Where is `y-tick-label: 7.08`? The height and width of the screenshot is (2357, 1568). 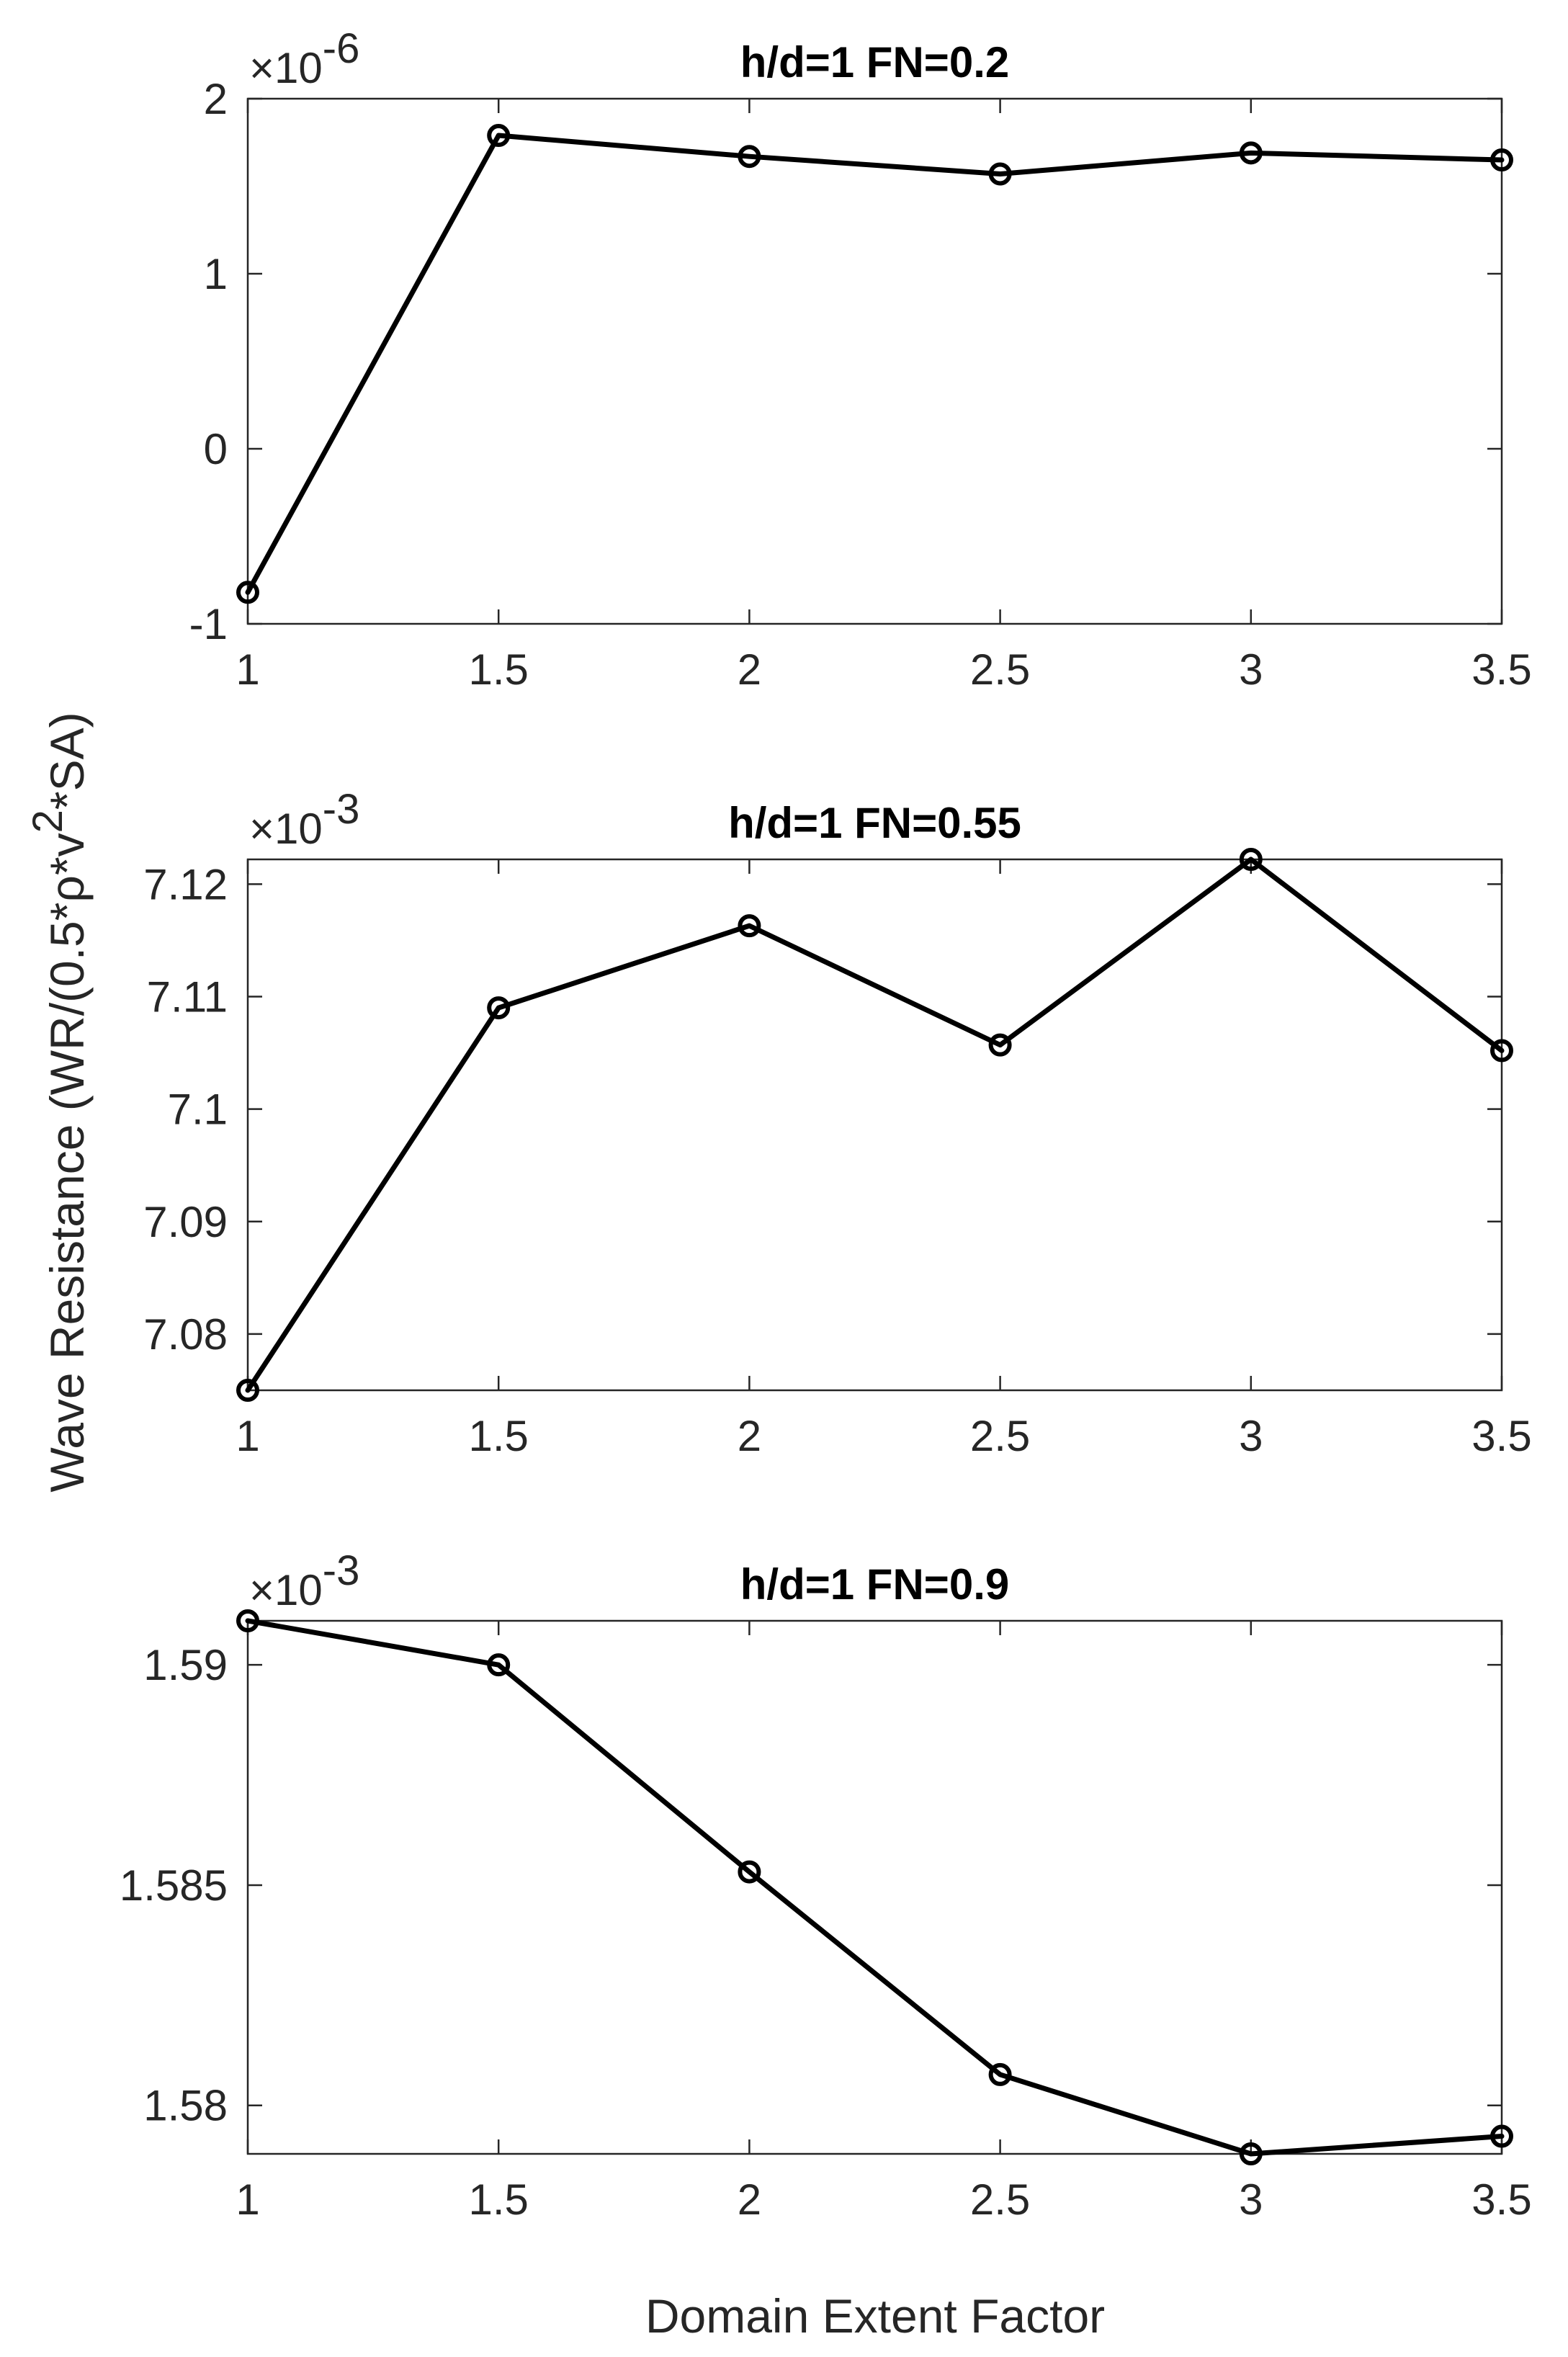
y-tick-label: 7.08 is located at coordinates (185, 1334).